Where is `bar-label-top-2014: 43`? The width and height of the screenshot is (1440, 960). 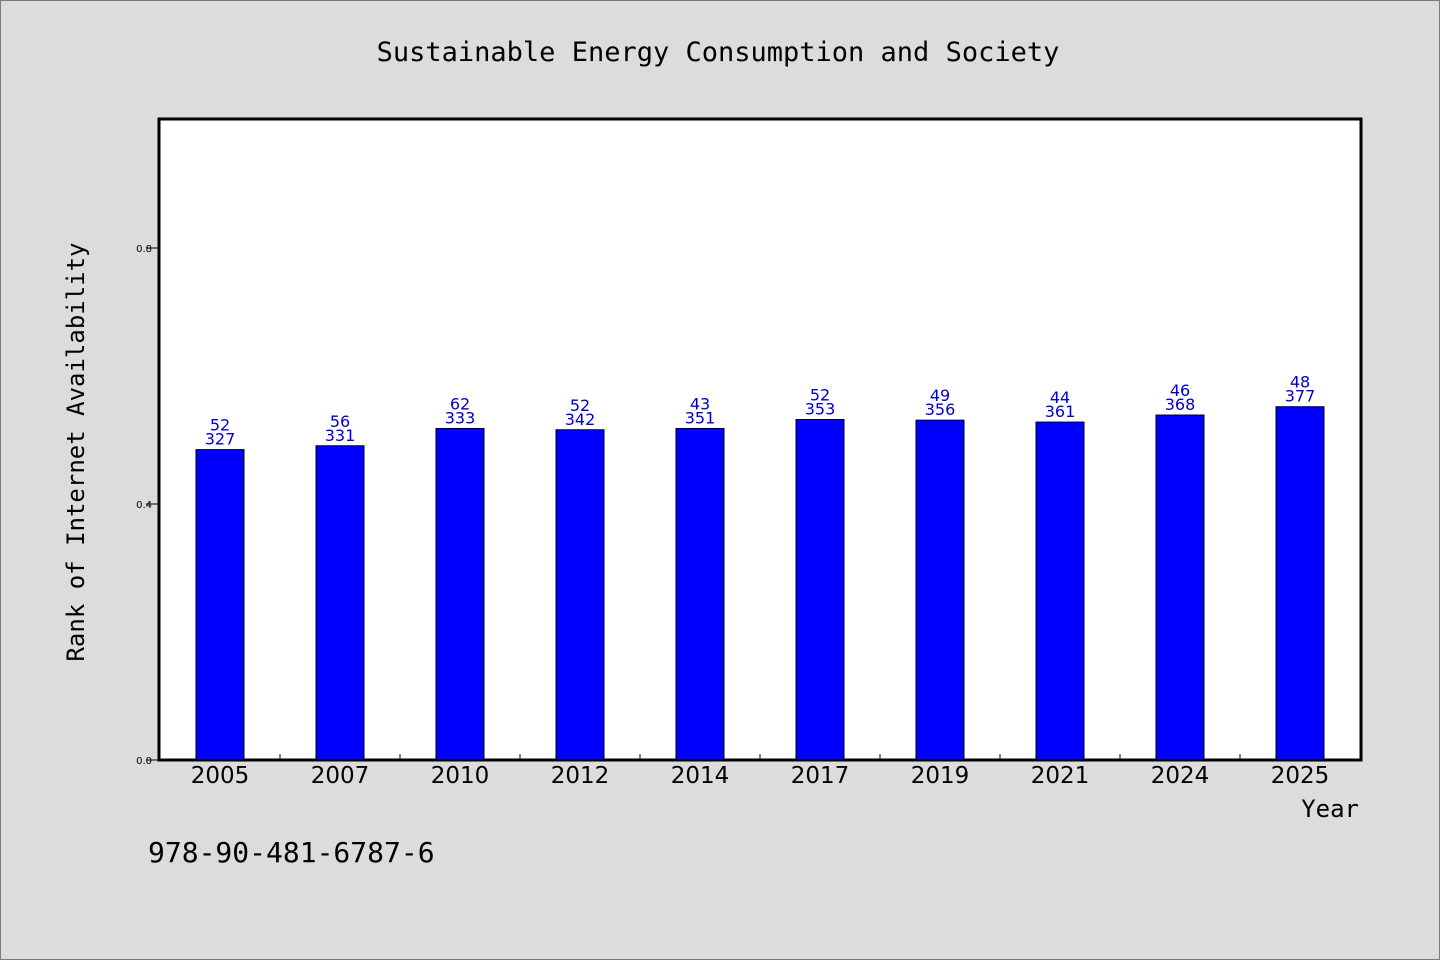
bar-label-top-2014: 43 is located at coordinates (700, 403).